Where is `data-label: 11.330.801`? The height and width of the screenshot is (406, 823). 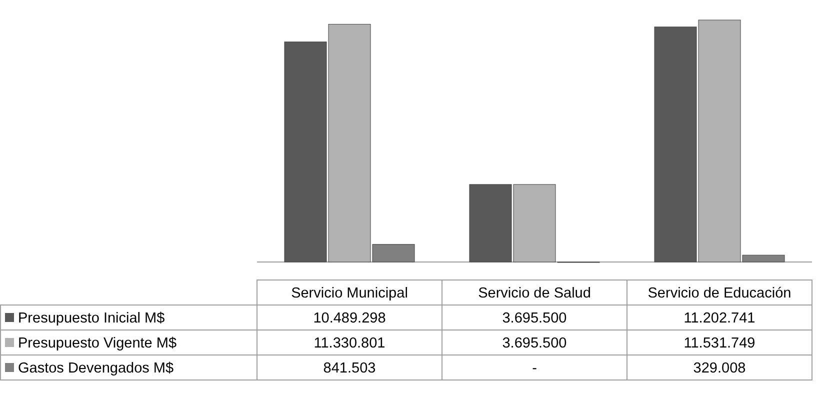 data-label: 11.330.801 is located at coordinates (350, 344).